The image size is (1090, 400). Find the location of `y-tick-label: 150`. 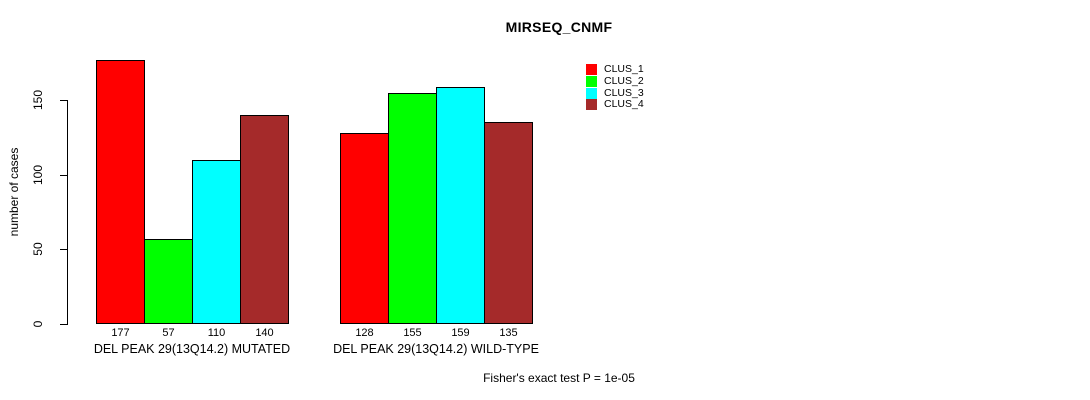

y-tick-label: 150 is located at coordinates (38, 100).